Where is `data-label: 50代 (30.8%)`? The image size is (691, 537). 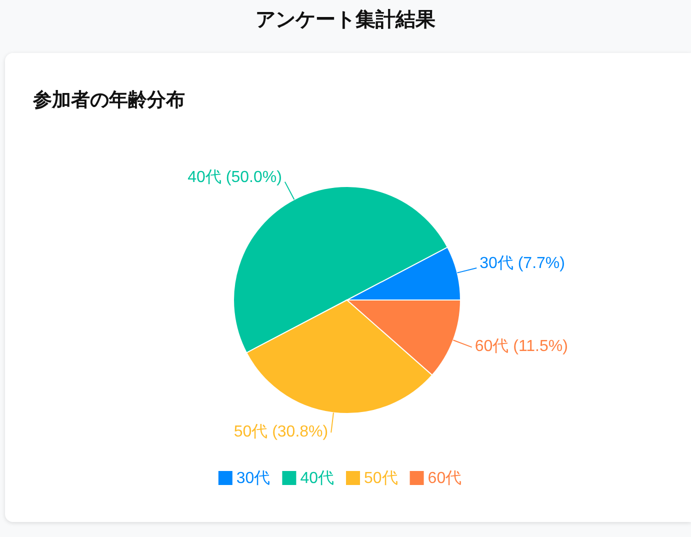 data-label: 50代 (30.8%) is located at coordinates (281, 432).